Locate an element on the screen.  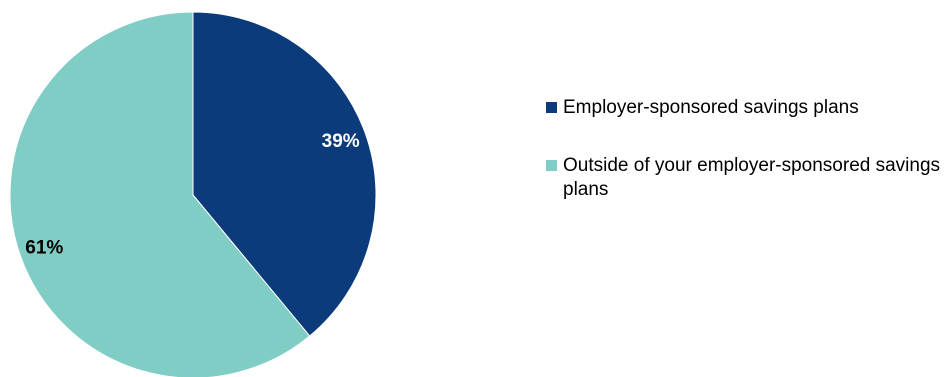
legend-swatch-employer-sponsored is located at coordinates (551, 107).